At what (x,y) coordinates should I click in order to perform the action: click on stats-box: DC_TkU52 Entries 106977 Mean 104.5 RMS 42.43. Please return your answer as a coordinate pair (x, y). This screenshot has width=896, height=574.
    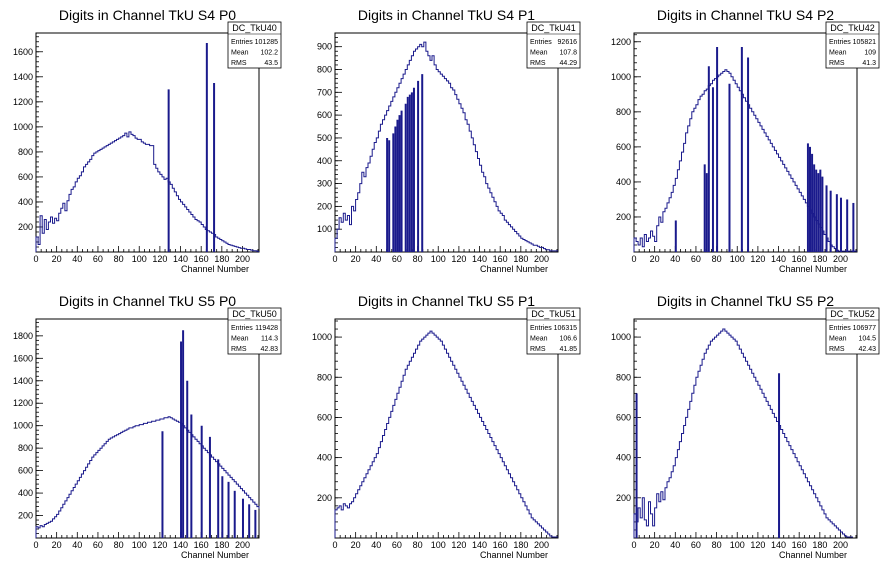
    Looking at the image, I should click on (852, 331).